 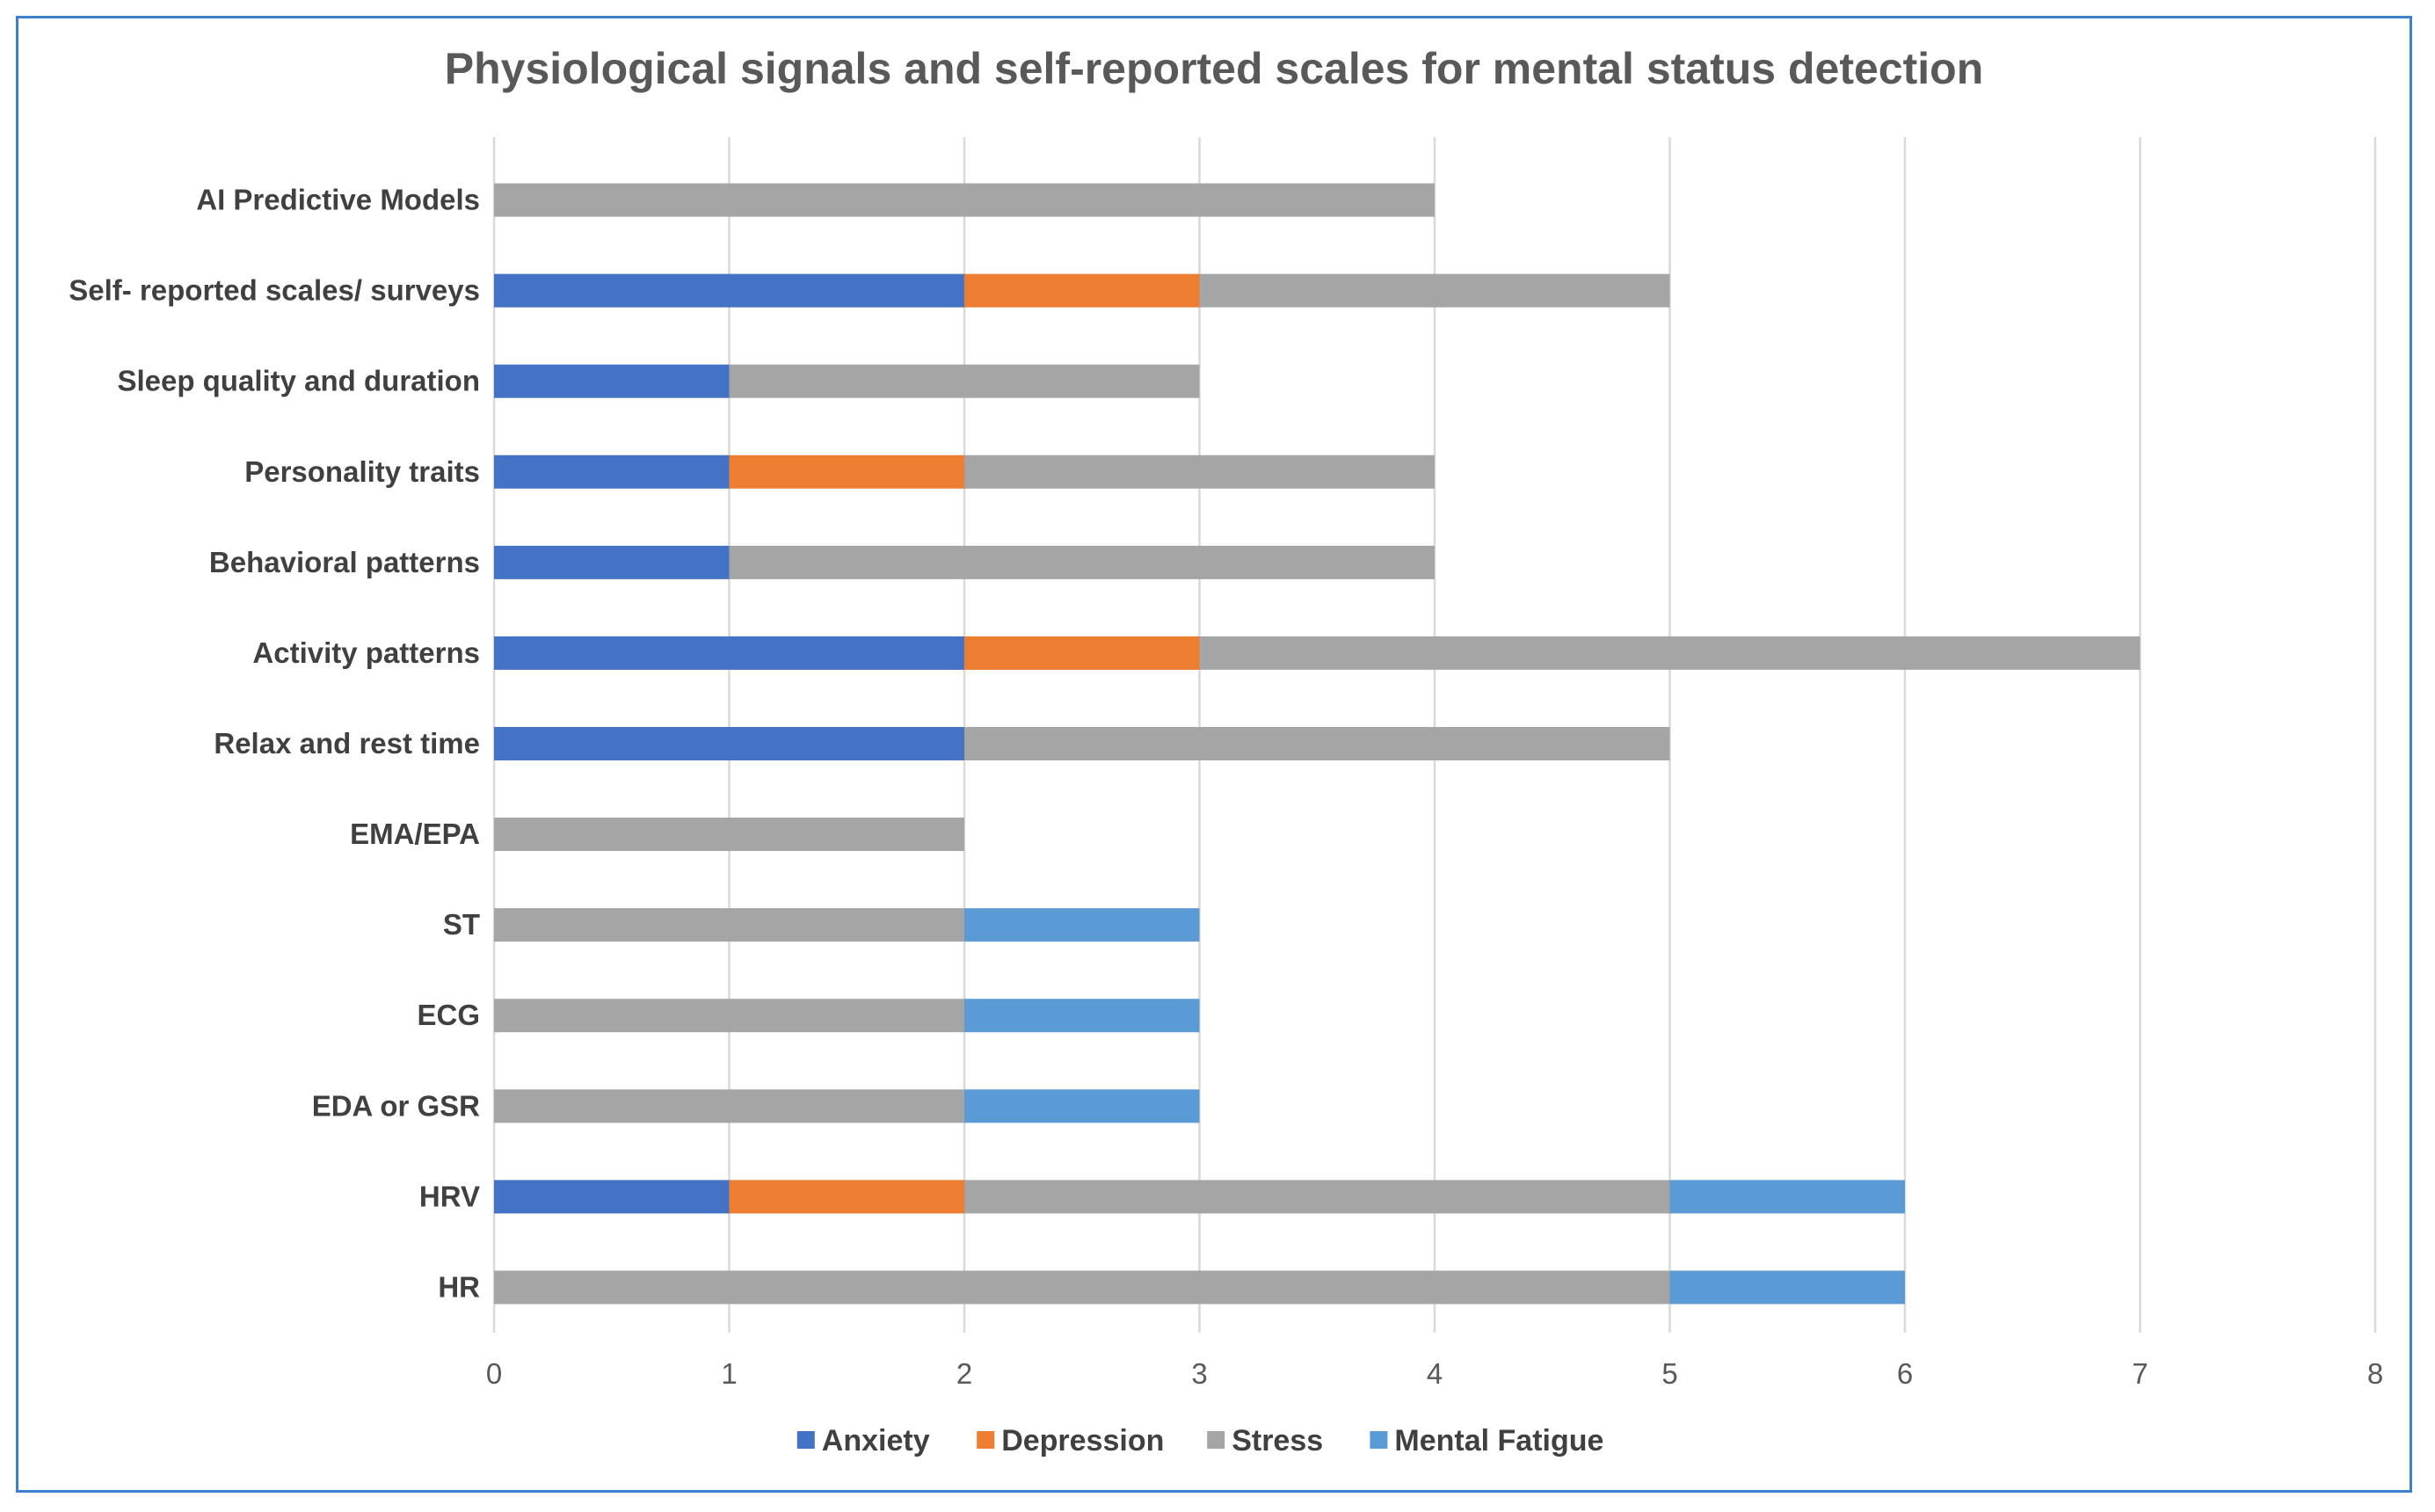 What do you see at coordinates (459, 1287) in the screenshot?
I see `category-label: HR` at bounding box center [459, 1287].